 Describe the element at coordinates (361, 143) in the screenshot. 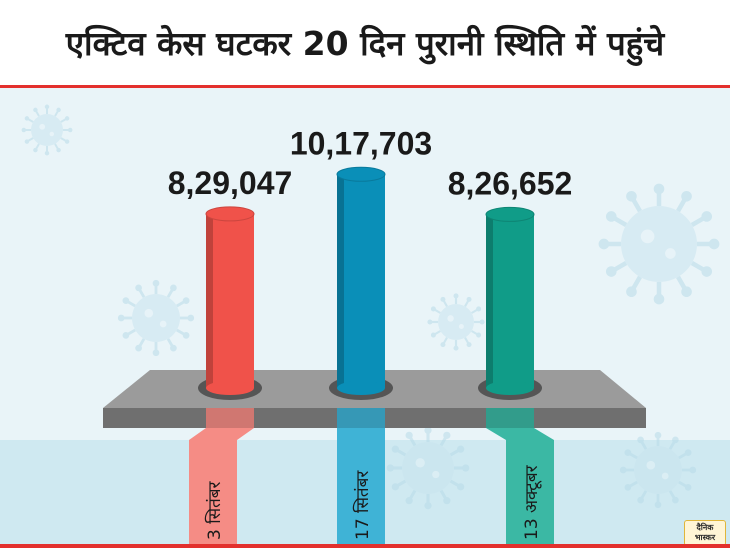

I see `data-label: 10,17,703` at that location.